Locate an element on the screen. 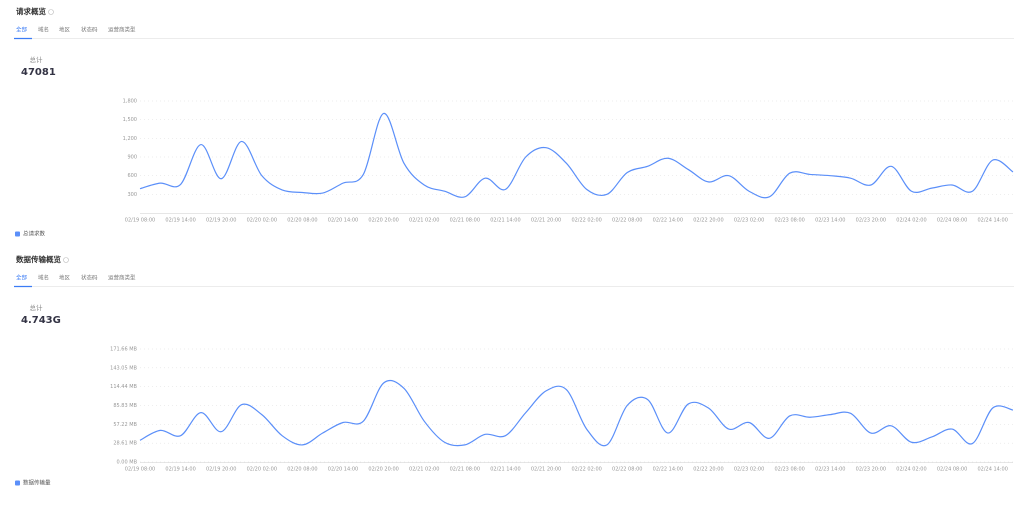 The height and width of the screenshot is (506, 1024). y-tick-label: 300 is located at coordinates (132, 195).